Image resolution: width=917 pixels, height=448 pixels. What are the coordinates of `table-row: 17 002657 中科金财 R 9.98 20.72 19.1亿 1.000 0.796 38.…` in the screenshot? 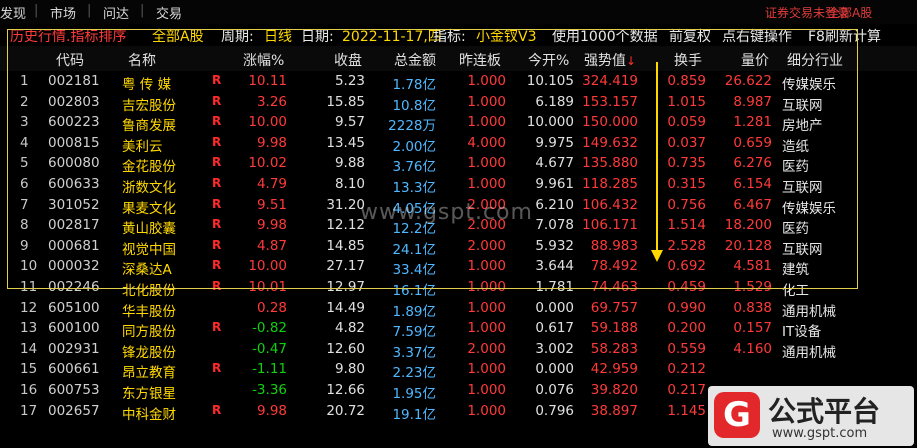 It's located at (458, 412).